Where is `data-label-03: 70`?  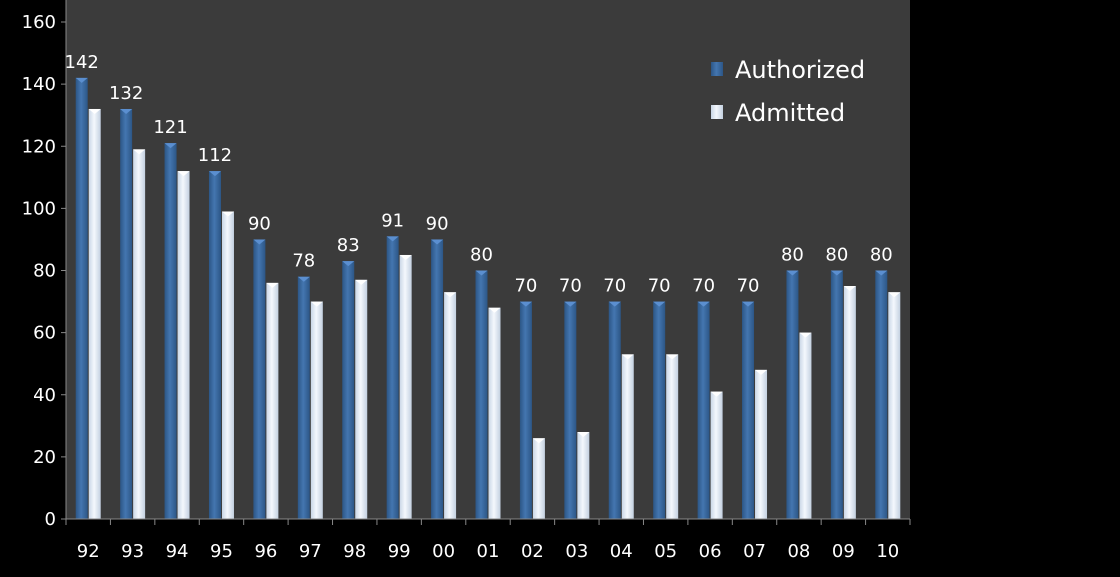 data-label-03: 70 is located at coordinates (570, 286).